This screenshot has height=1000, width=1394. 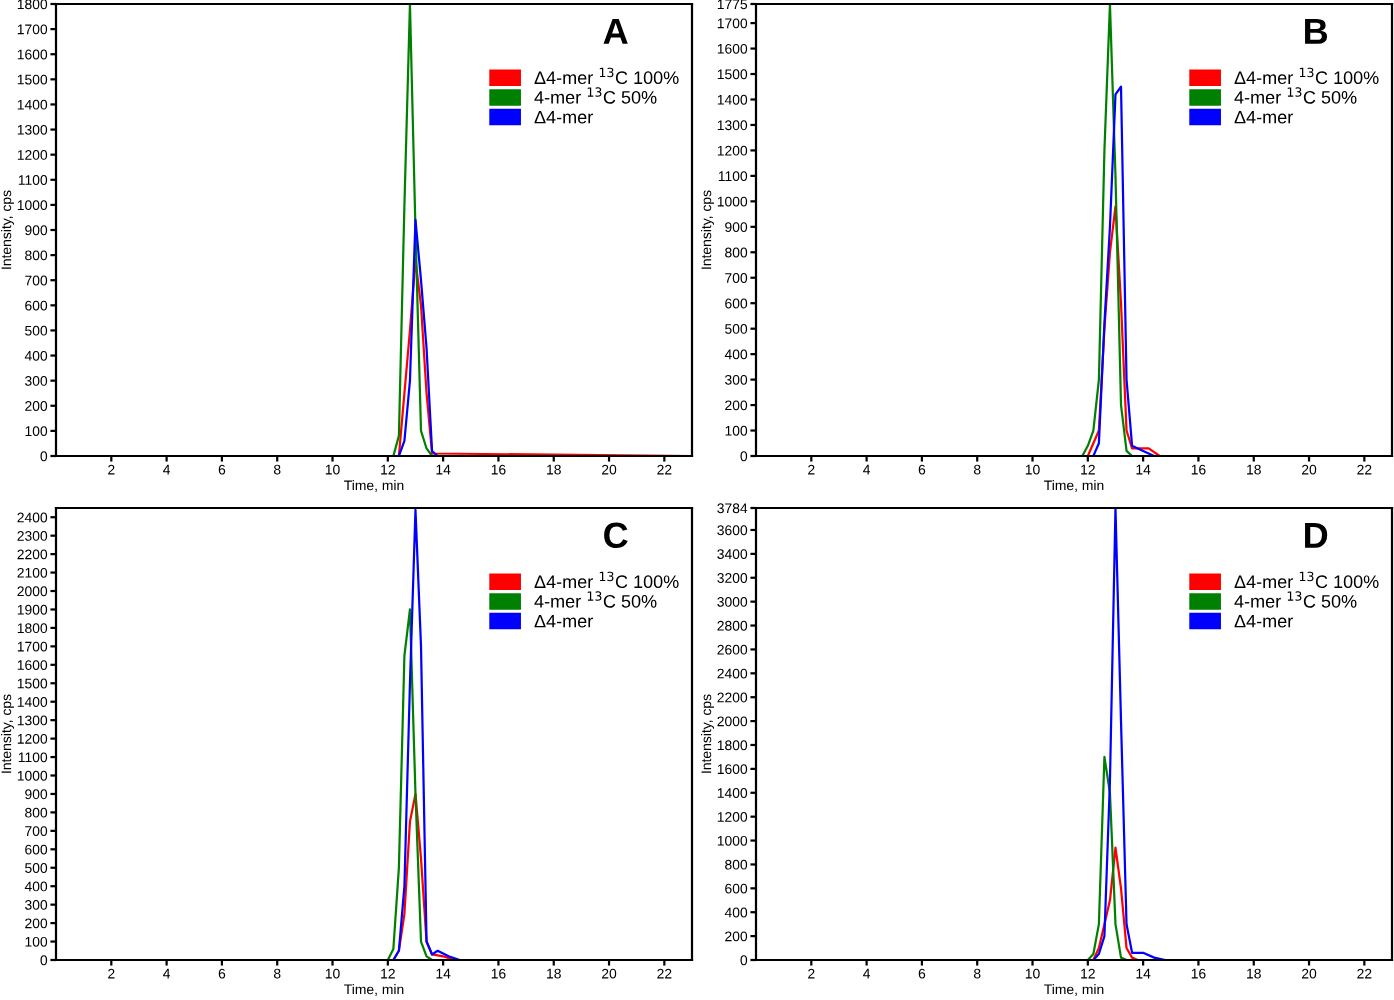 What do you see at coordinates (1316, 535) in the screenshot?
I see `chart-title: D` at bounding box center [1316, 535].